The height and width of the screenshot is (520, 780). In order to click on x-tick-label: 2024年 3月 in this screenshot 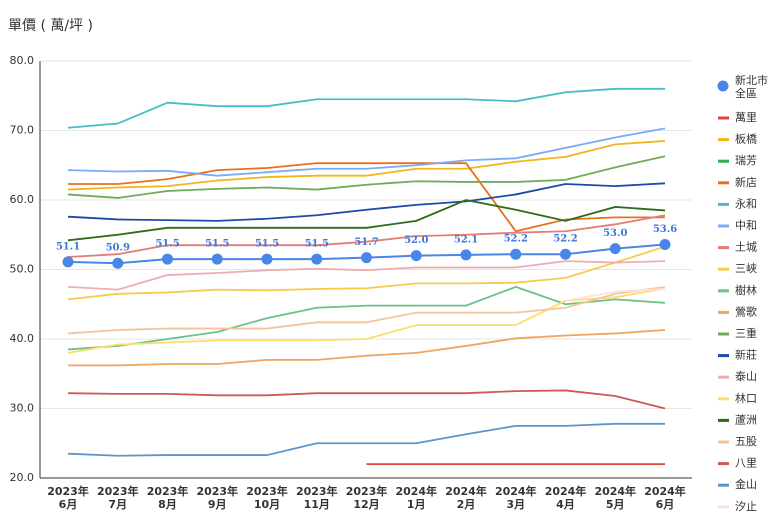, I will do `click(516, 497)`.